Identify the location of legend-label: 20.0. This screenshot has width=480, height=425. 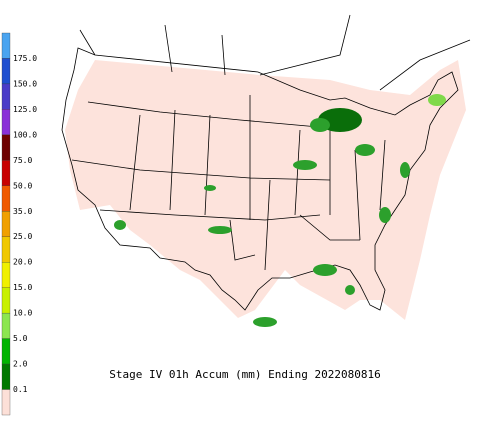
(22, 262).